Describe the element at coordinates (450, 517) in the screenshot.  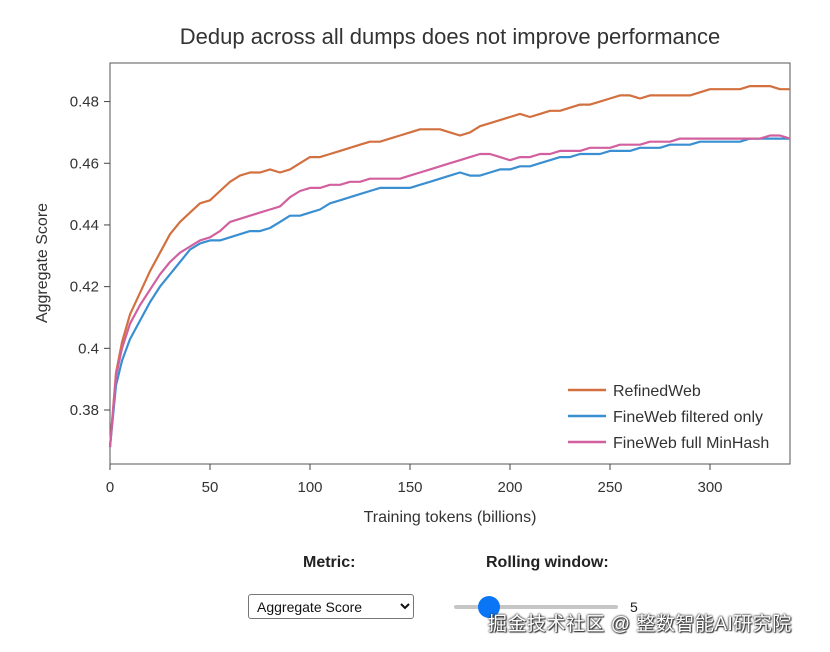
I see `x-axis-label: Training tokens (billions)` at that location.